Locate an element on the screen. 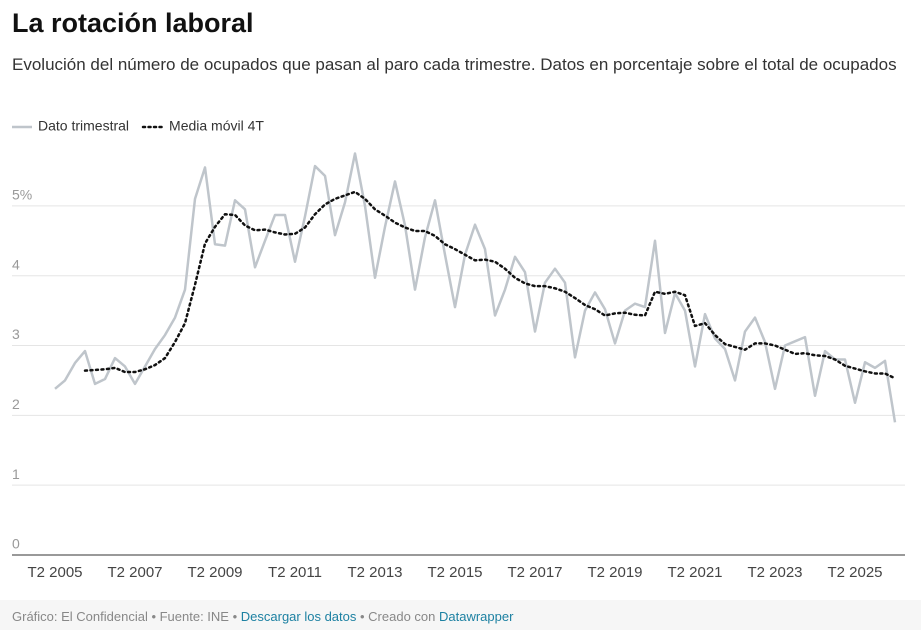  y-tick-label: 2 is located at coordinates (16, 404).